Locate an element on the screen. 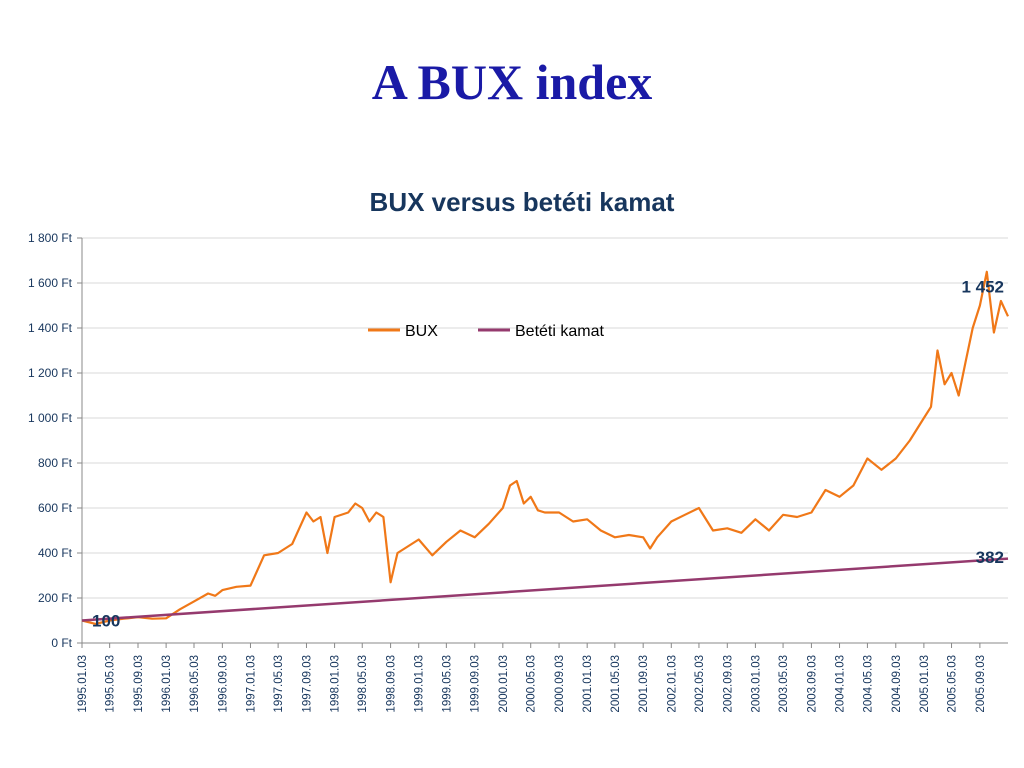 The image size is (1024, 768). x-tick-label: 1995.05.03 is located at coordinates (111, 684).